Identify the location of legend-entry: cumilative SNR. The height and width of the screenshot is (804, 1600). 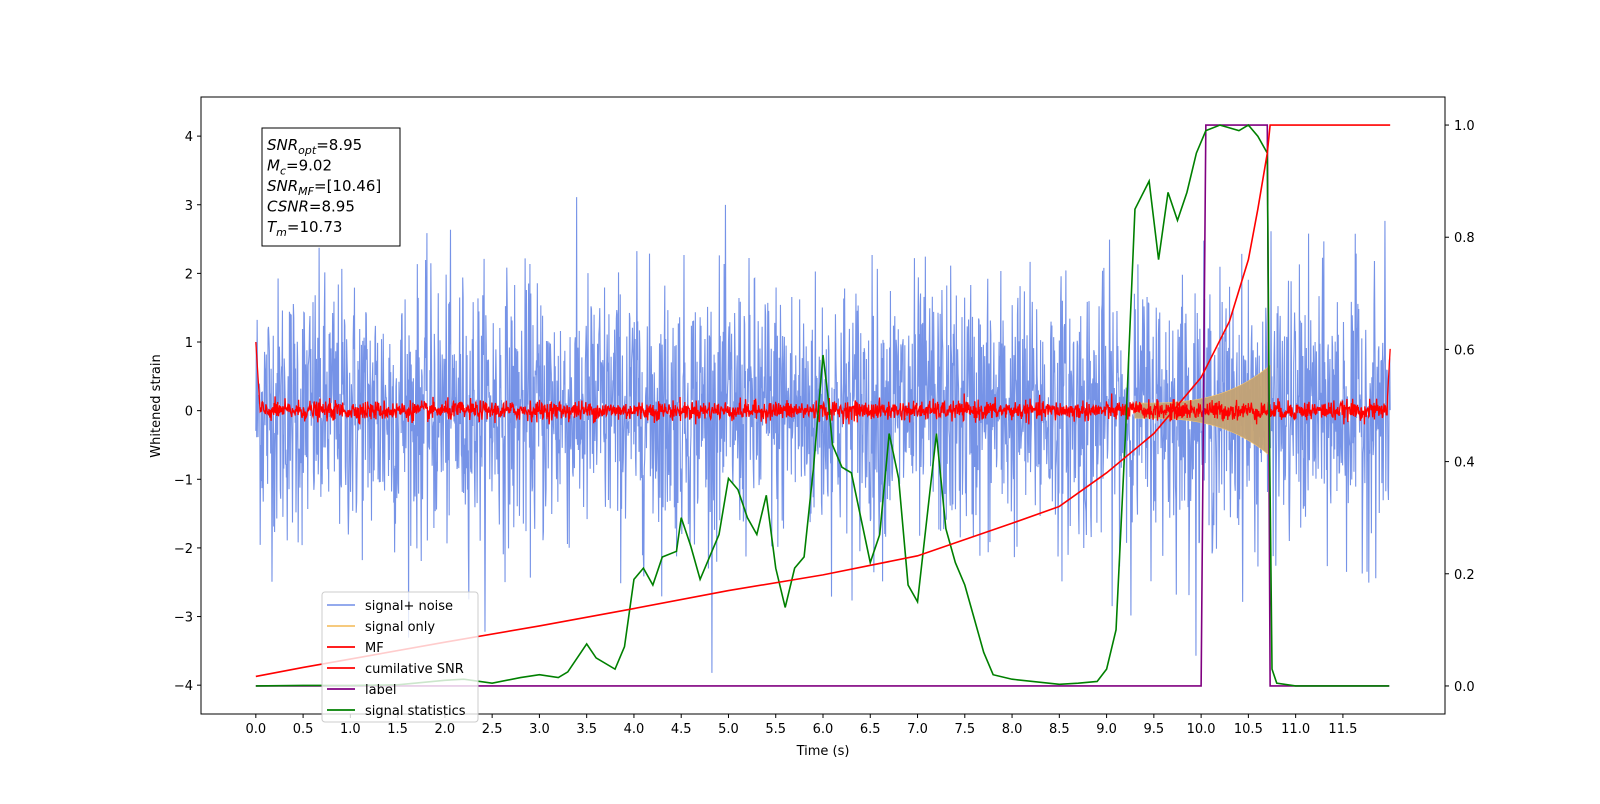
(414, 669).